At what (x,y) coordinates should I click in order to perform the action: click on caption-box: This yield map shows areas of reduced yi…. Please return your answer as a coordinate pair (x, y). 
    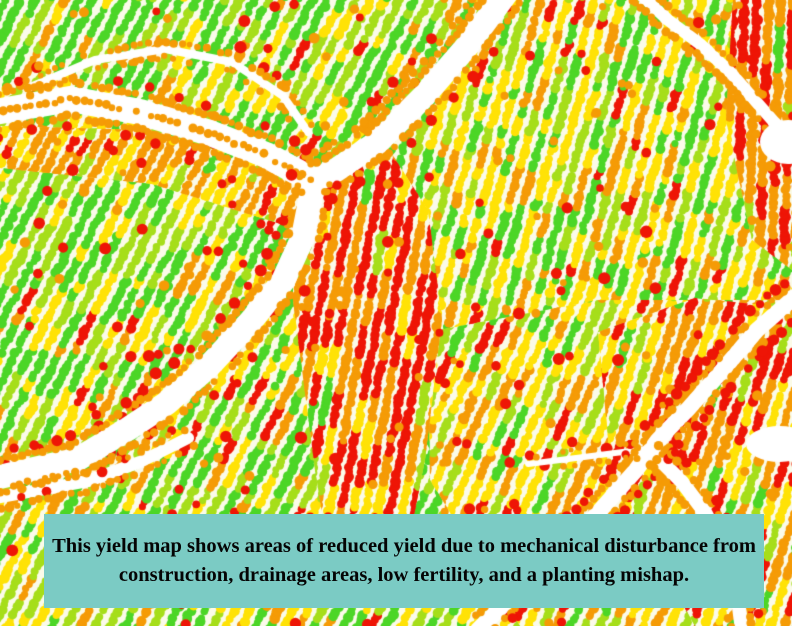
    Looking at the image, I should click on (404, 561).